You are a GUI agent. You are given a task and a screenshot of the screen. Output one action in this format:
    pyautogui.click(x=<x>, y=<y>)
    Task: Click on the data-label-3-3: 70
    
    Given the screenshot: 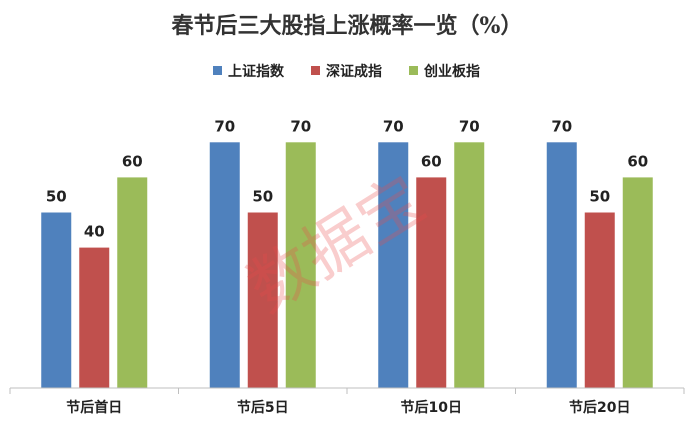 What is the action you would take?
    pyautogui.click(x=469, y=126)
    